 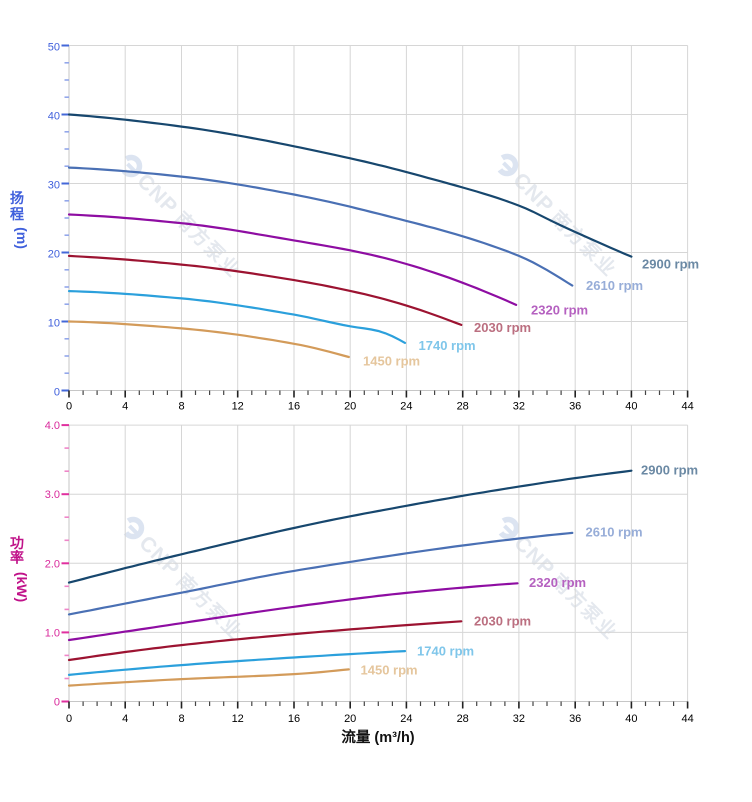 What do you see at coordinates (54, 324) in the screenshot?
I see `svg-text: 10` at bounding box center [54, 324].